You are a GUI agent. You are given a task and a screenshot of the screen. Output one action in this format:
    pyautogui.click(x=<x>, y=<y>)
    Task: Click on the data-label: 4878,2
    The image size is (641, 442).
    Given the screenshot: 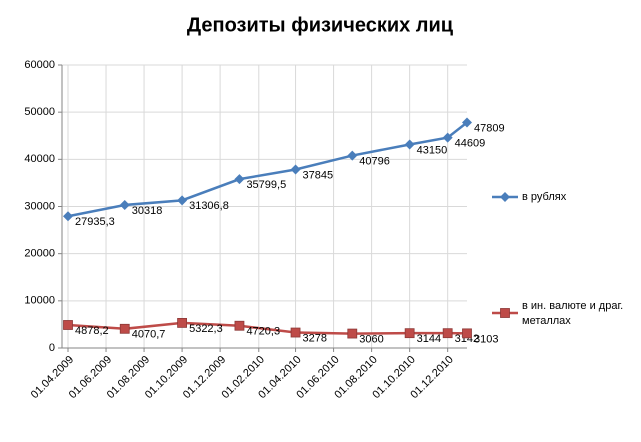 What is the action you would take?
    pyautogui.click(x=92, y=331)
    